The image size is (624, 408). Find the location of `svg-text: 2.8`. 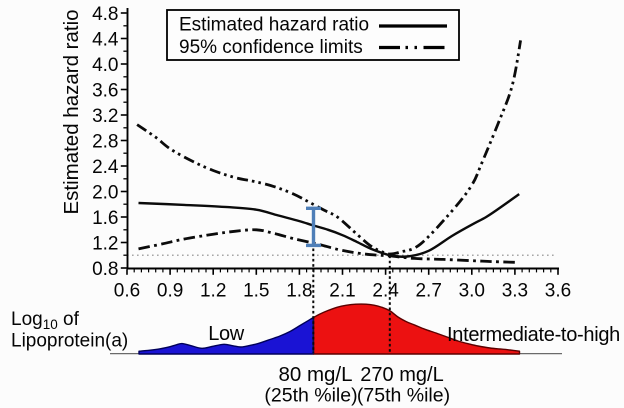

svg-text: 2.8 is located at coordinates (105, 141).